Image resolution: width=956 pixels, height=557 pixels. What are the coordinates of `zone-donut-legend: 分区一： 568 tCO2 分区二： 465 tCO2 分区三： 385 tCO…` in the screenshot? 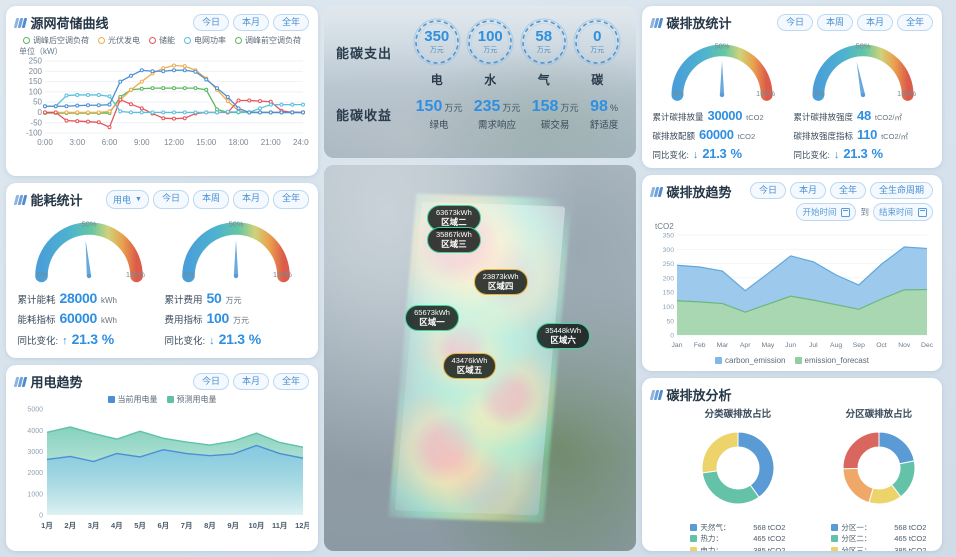 It's located at (879, 536).